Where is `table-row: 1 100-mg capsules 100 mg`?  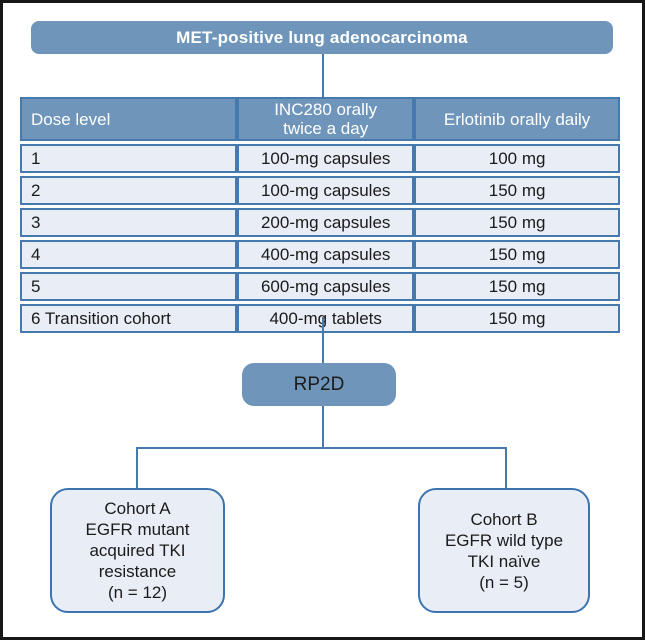
table-row: 1 100-mg capsules 100 mg is located at coordinates (320, 158).